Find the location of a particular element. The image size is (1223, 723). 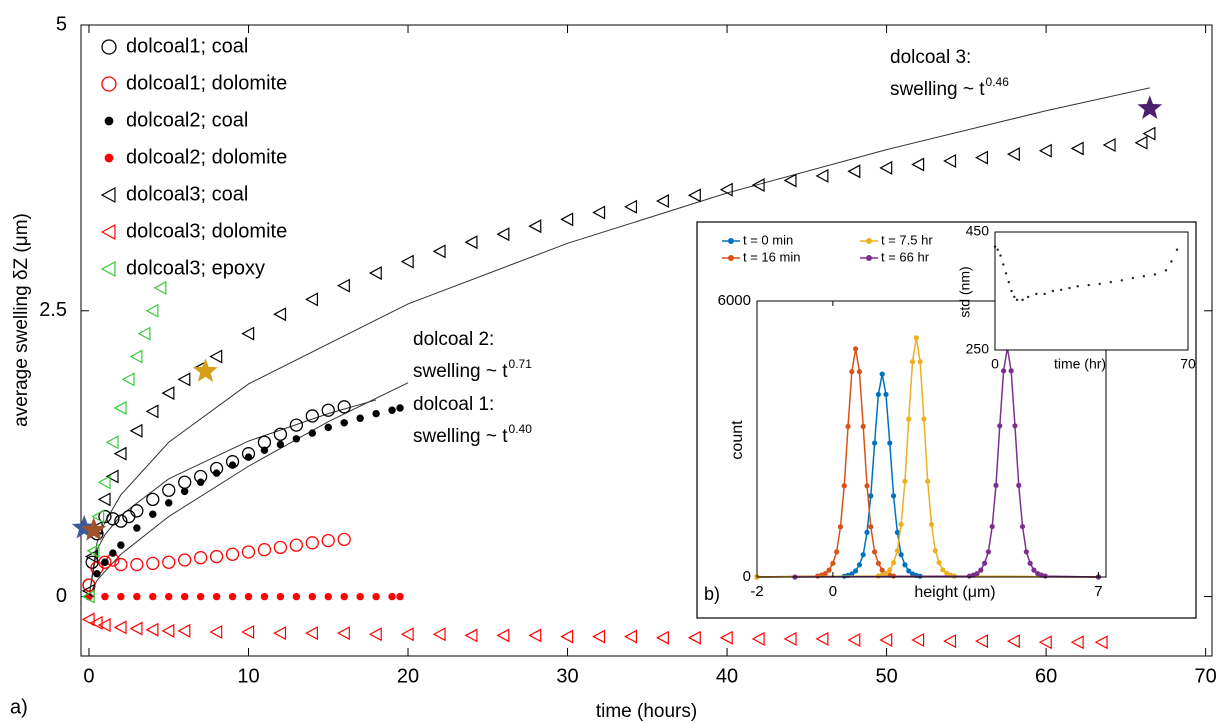

x-tick-label: 0 is located at coordinates (88, 676).